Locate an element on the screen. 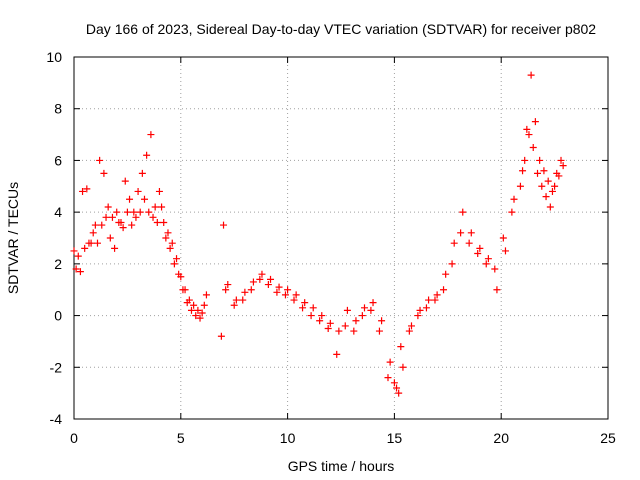 This screenshot has width=640, height=480. x-tick-label: 10 is located at coordinates (288, 438).